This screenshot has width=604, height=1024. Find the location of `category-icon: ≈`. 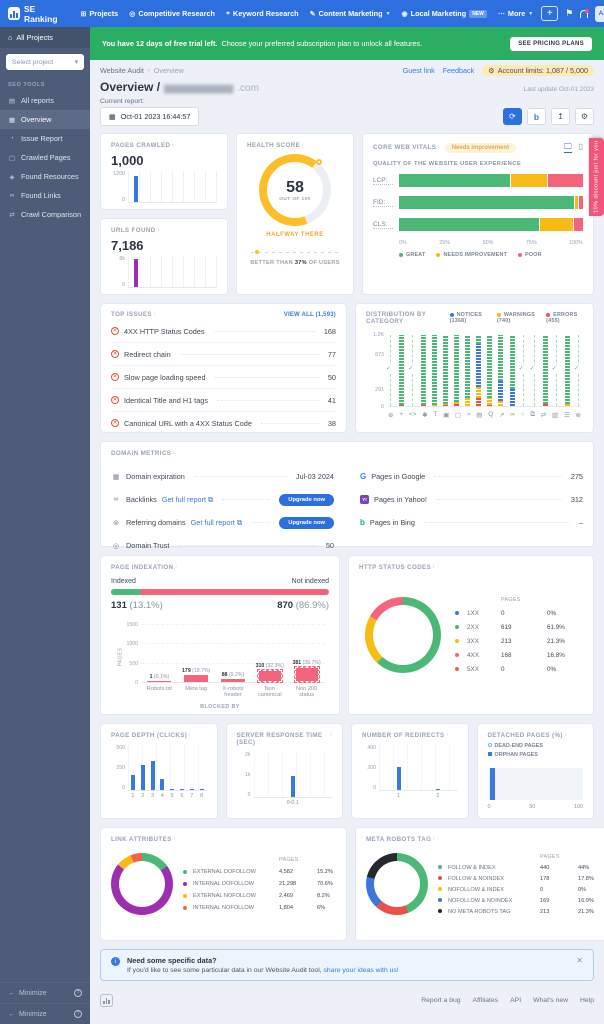

category-icon: ≈ is located at coordinates (468, 414).